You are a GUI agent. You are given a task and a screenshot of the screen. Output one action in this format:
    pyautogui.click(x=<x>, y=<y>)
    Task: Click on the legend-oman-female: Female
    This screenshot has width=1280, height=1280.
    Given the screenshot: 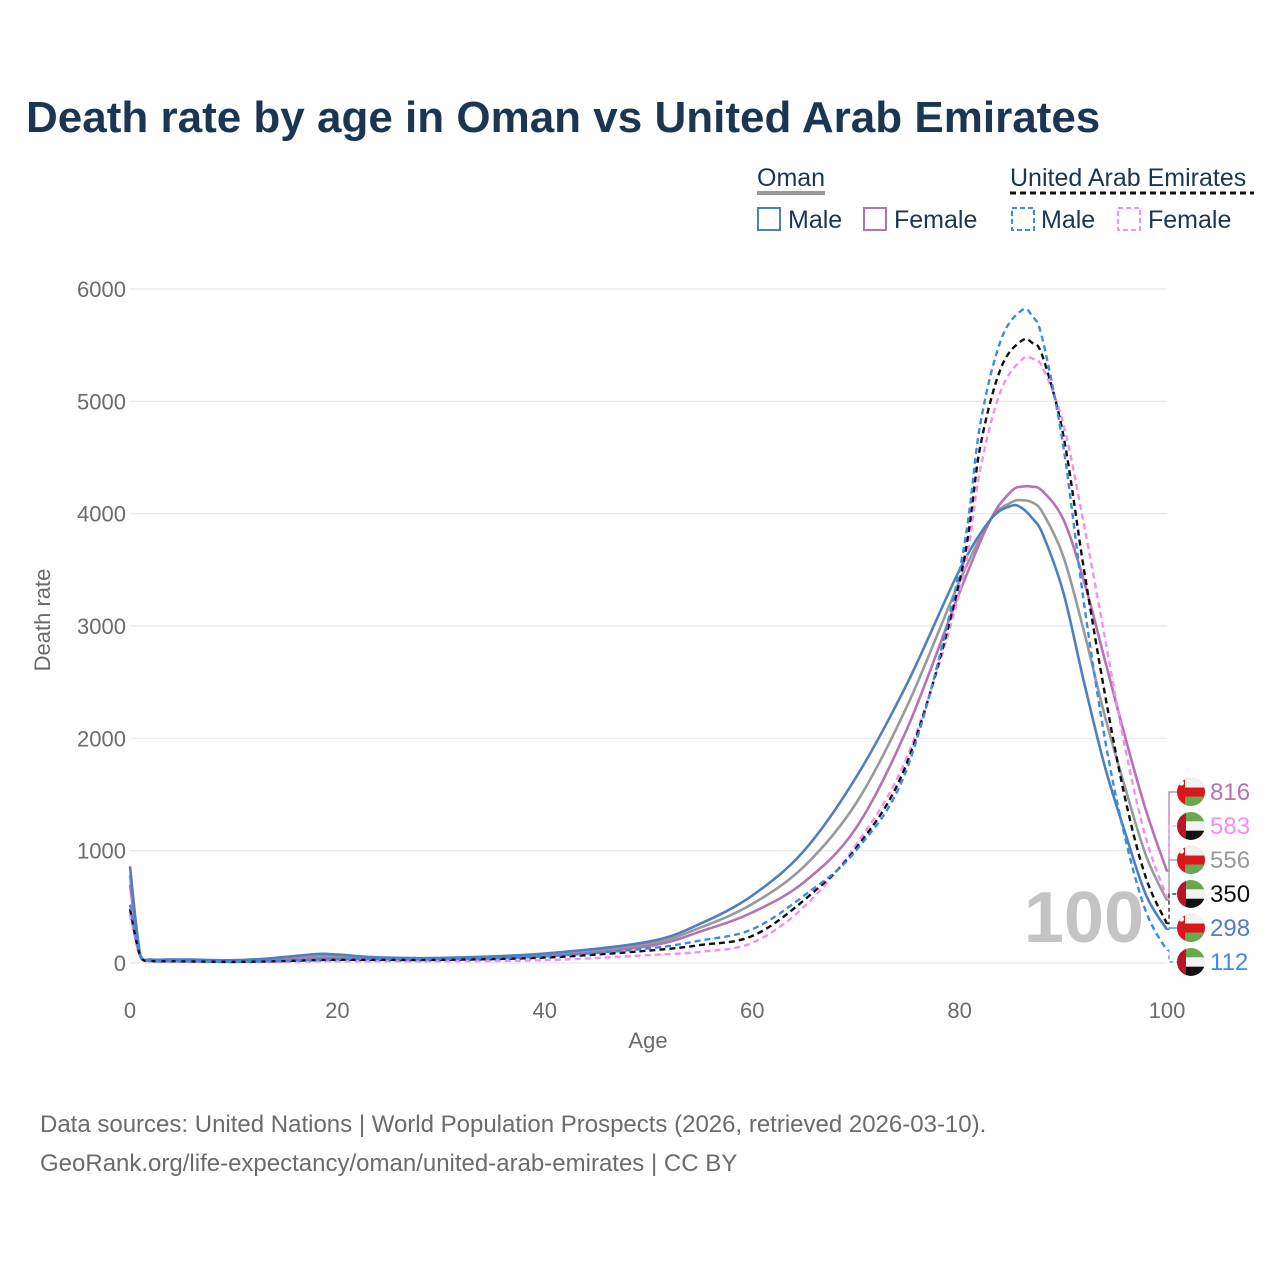 What is the action you would take?
    pyautogui.click(x=935, y=220)
    